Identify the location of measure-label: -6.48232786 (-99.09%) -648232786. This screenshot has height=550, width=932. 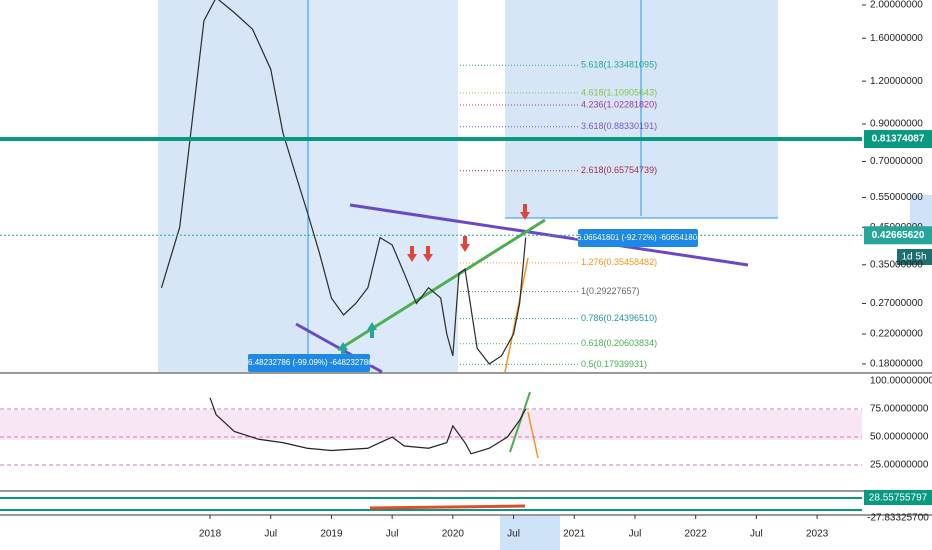
(309, 362).